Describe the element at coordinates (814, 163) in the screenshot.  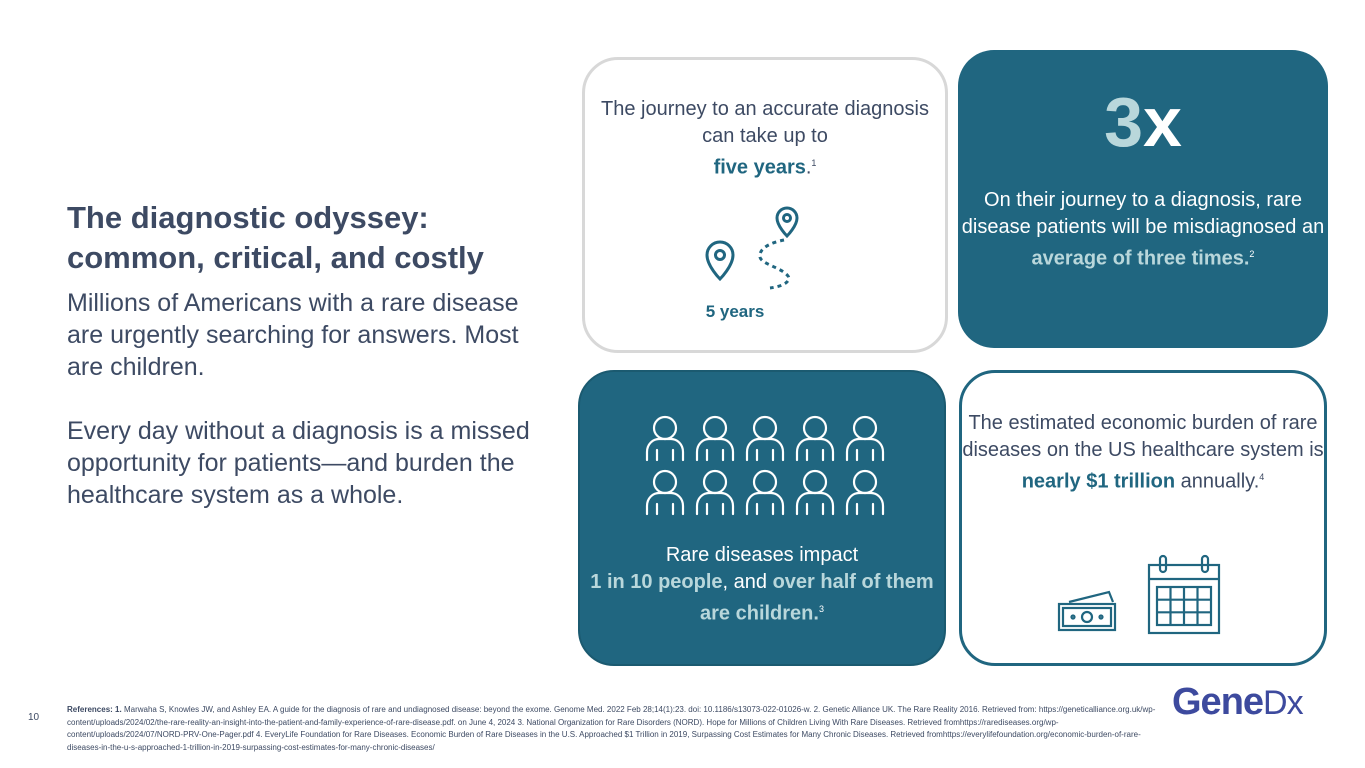
I see `footnote-1: 1` at that location.